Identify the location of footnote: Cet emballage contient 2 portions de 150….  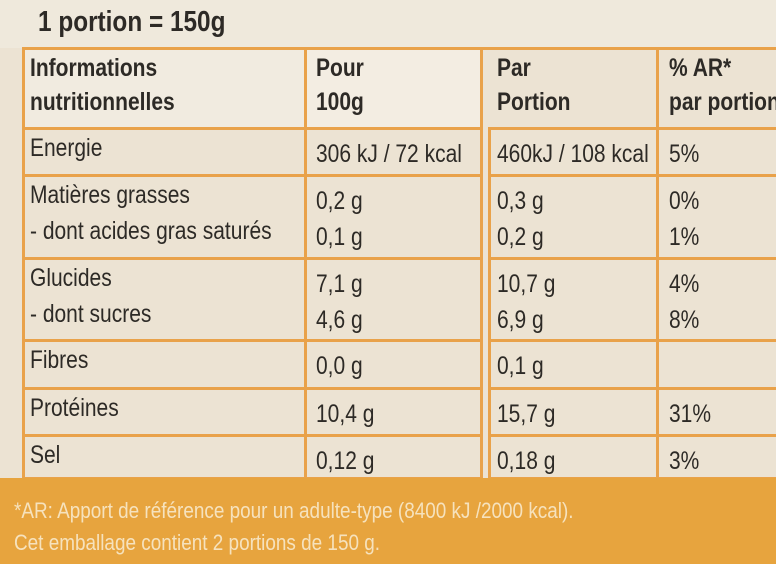
(197, 542).